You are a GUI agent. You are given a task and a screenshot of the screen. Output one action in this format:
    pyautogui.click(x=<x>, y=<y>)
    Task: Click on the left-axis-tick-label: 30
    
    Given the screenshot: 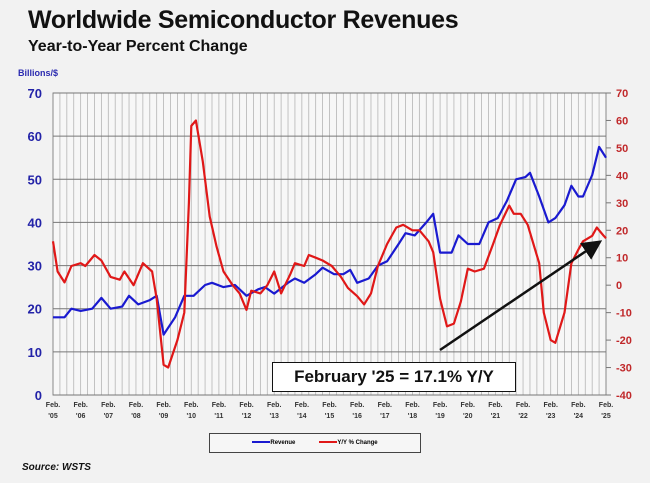 What is the action you would take?
    pyautogui.click(x=35, y=266)
    